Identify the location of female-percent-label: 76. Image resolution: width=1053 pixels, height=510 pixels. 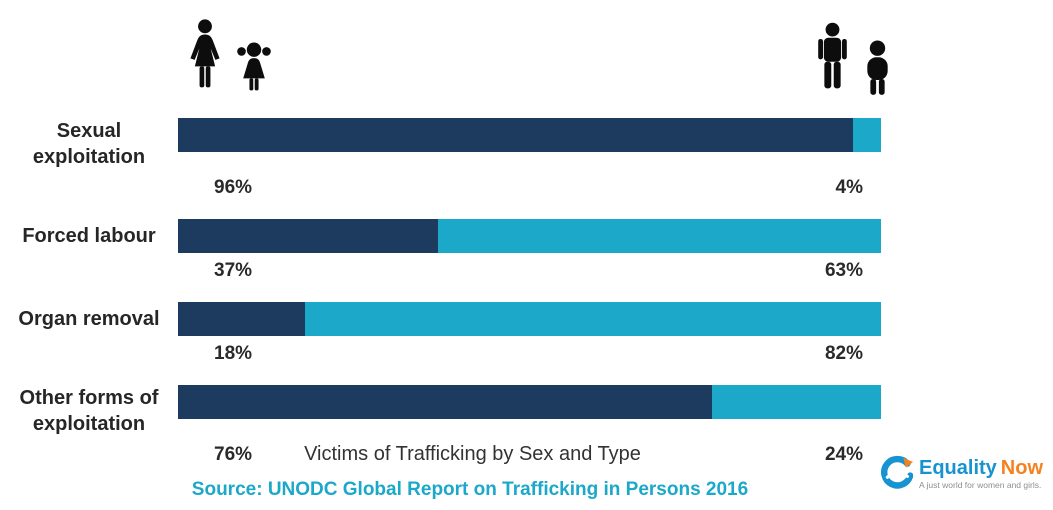
(233, 456).